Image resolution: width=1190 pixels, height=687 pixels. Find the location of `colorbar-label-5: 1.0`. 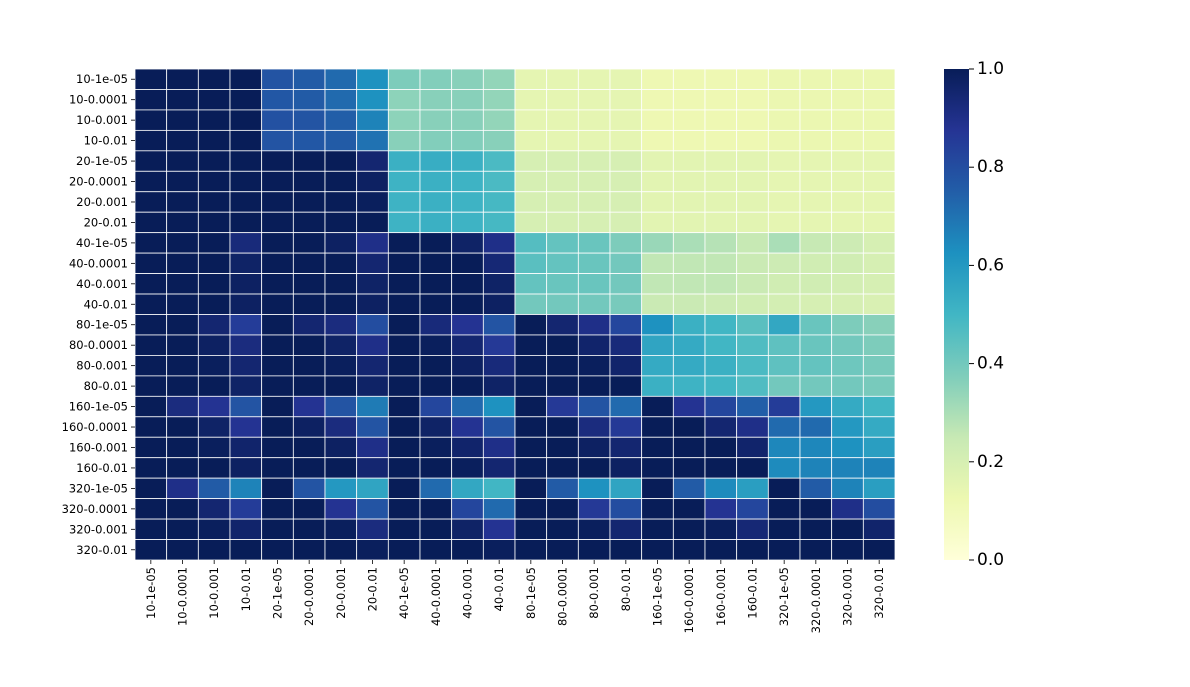

colorbar-label-5: 1.0 is located at coordinates (990, 69).